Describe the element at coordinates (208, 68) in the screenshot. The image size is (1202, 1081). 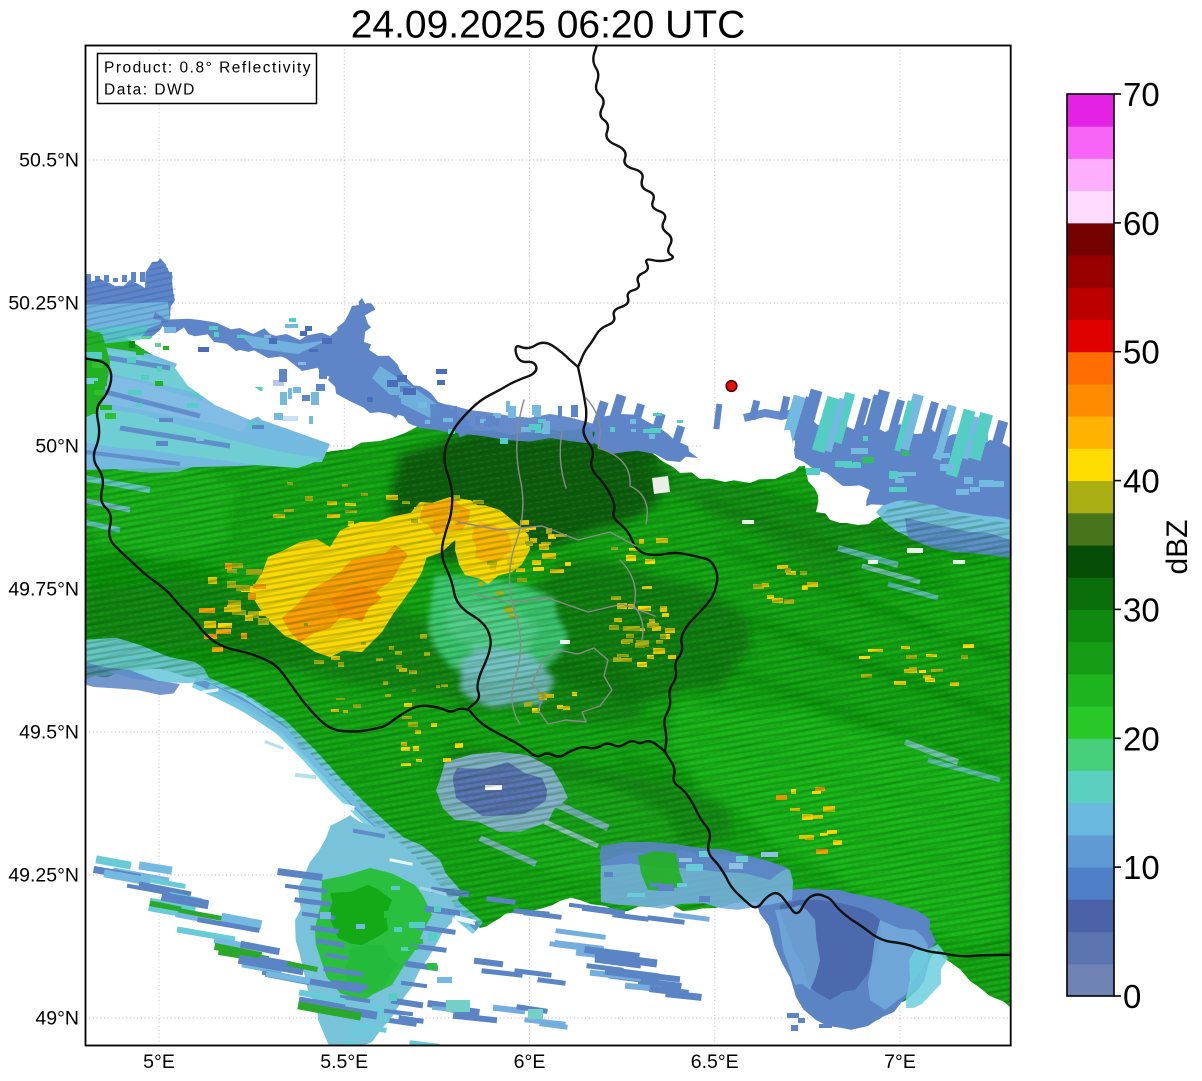
I see `svg-text: Product: 0.8° Reflectivity` at that location.